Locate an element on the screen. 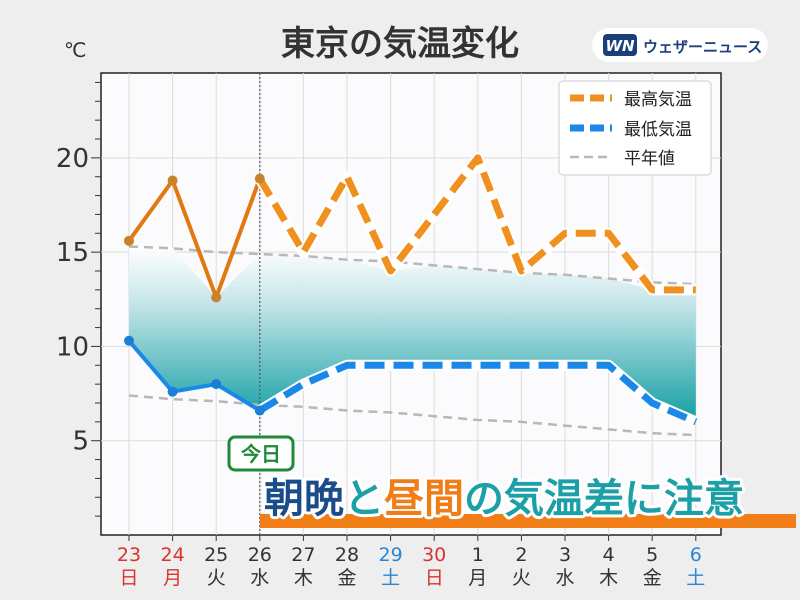 Image resolution: width=800 pixels, height=600 pixels. y-tick-label: 15 is located at coordinates (72, 253).